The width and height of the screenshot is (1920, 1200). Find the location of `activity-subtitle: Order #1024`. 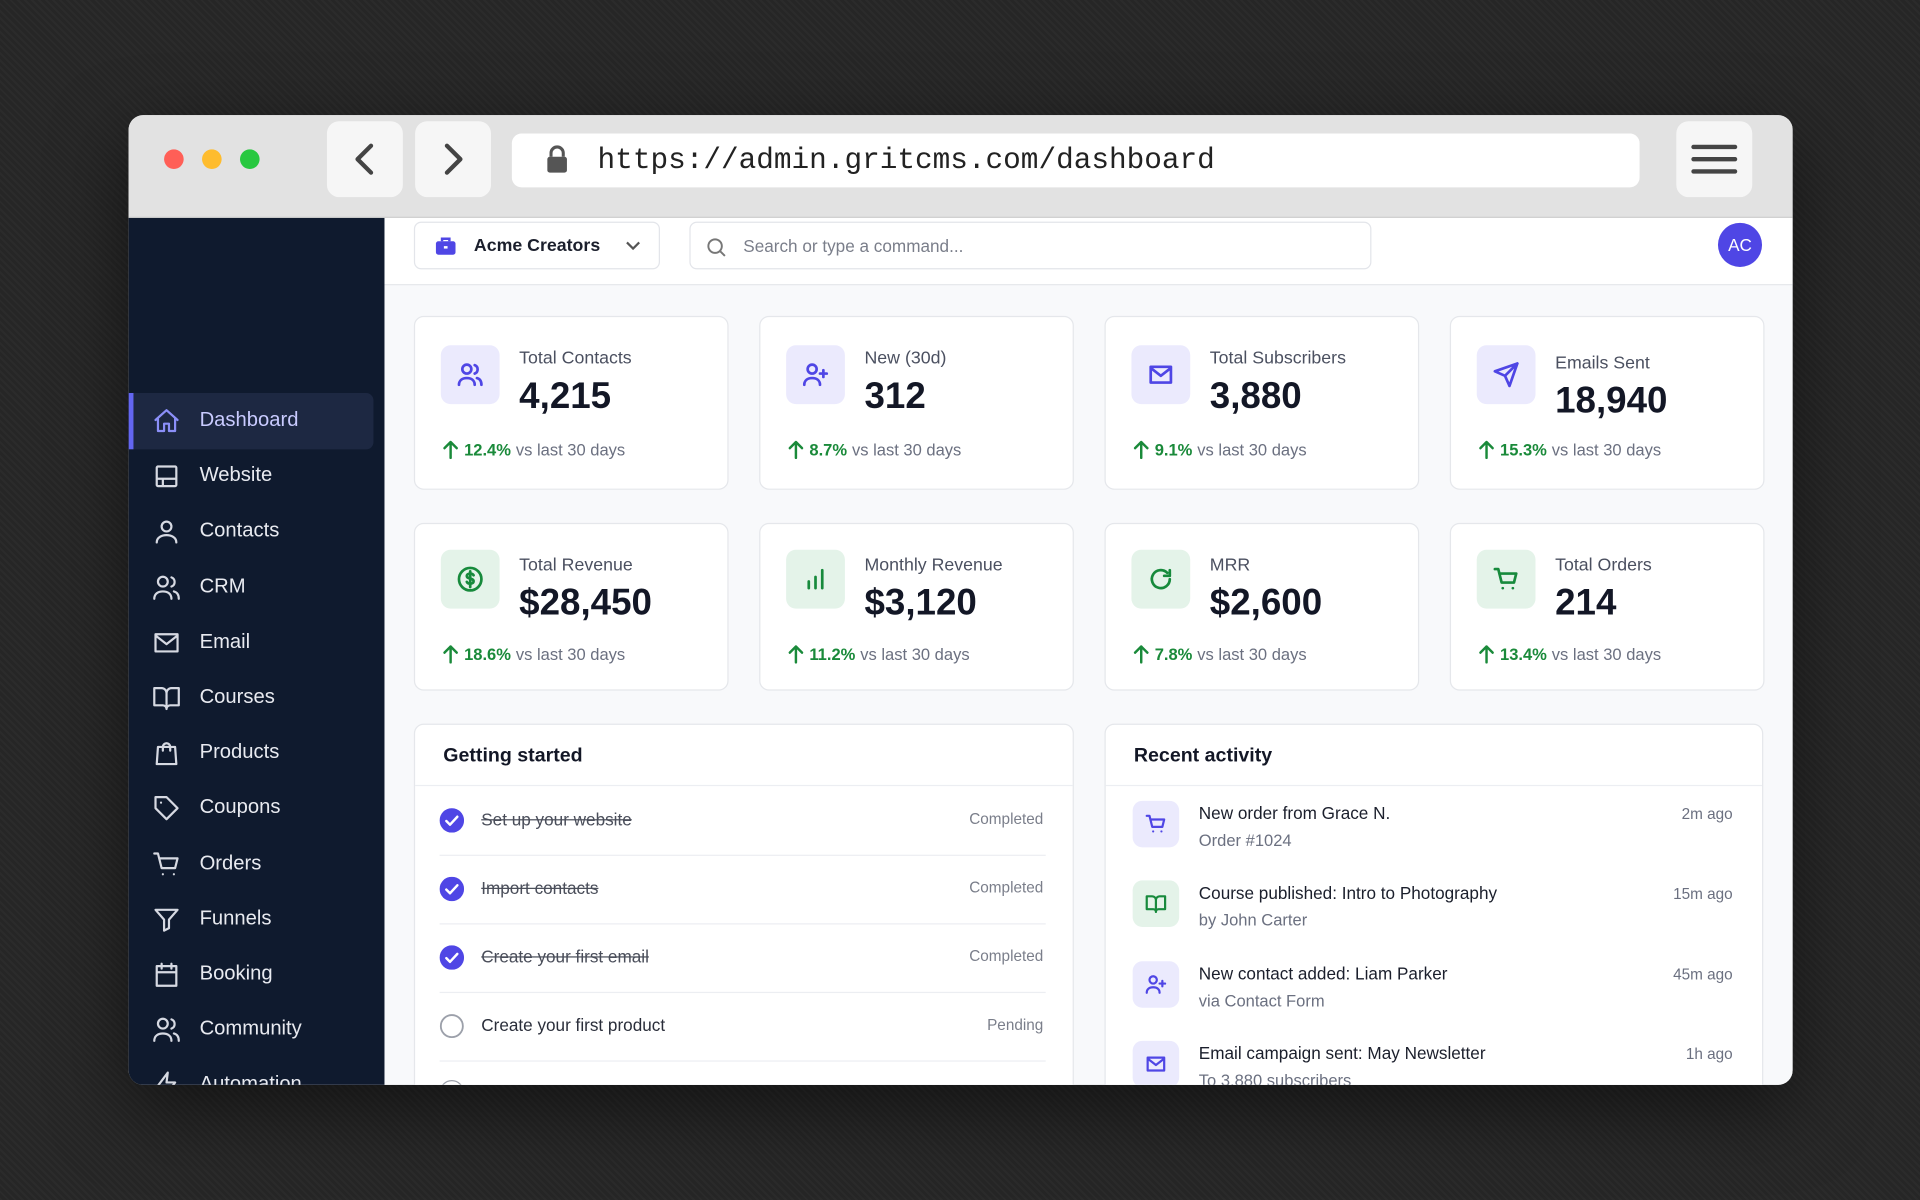

activity-subtitle: Order #1024 is located at coordinates (1245, 840).